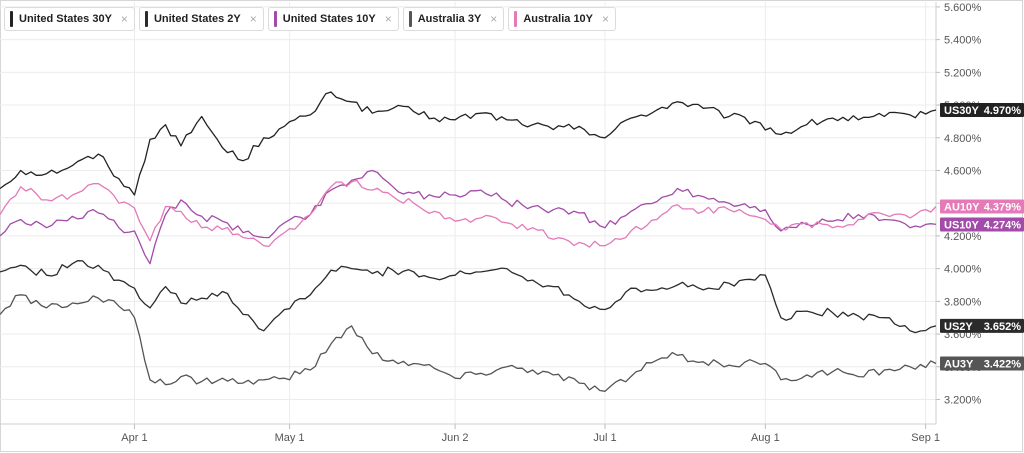  What do you see at coordinates (329, 19) in the screenshot?
I see `legend-label: United States 10Y` at bounding box center [329, 19].